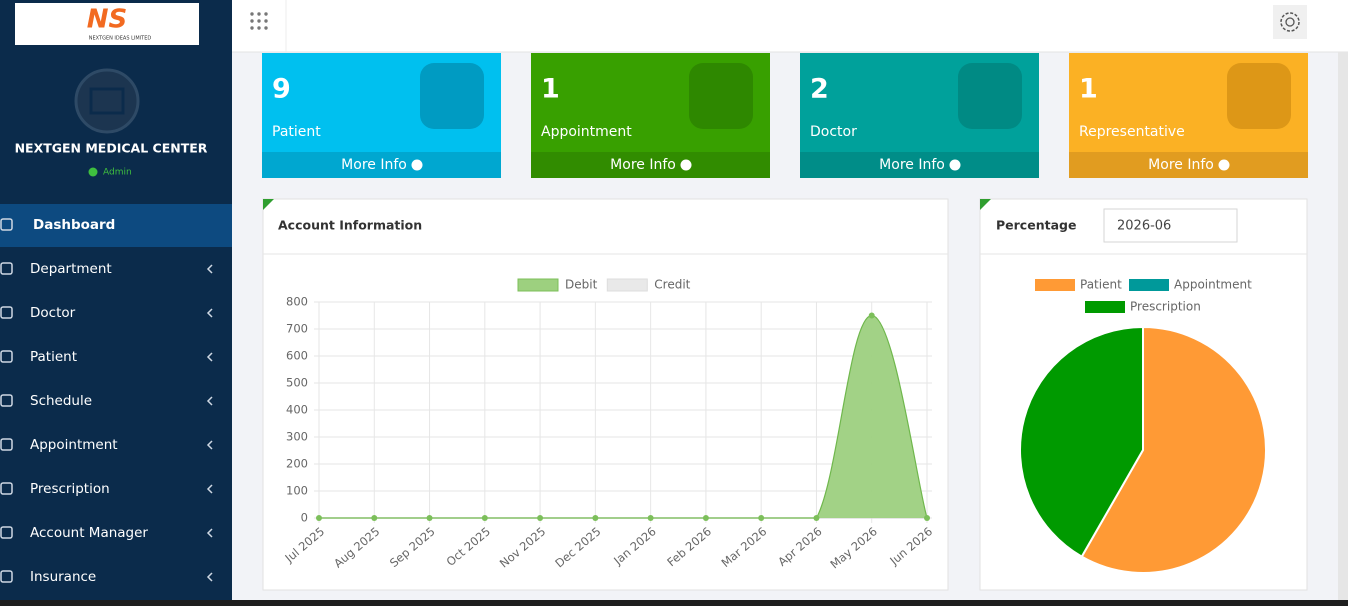  I want to click on y-tick-label: 600, so click(297, 356).